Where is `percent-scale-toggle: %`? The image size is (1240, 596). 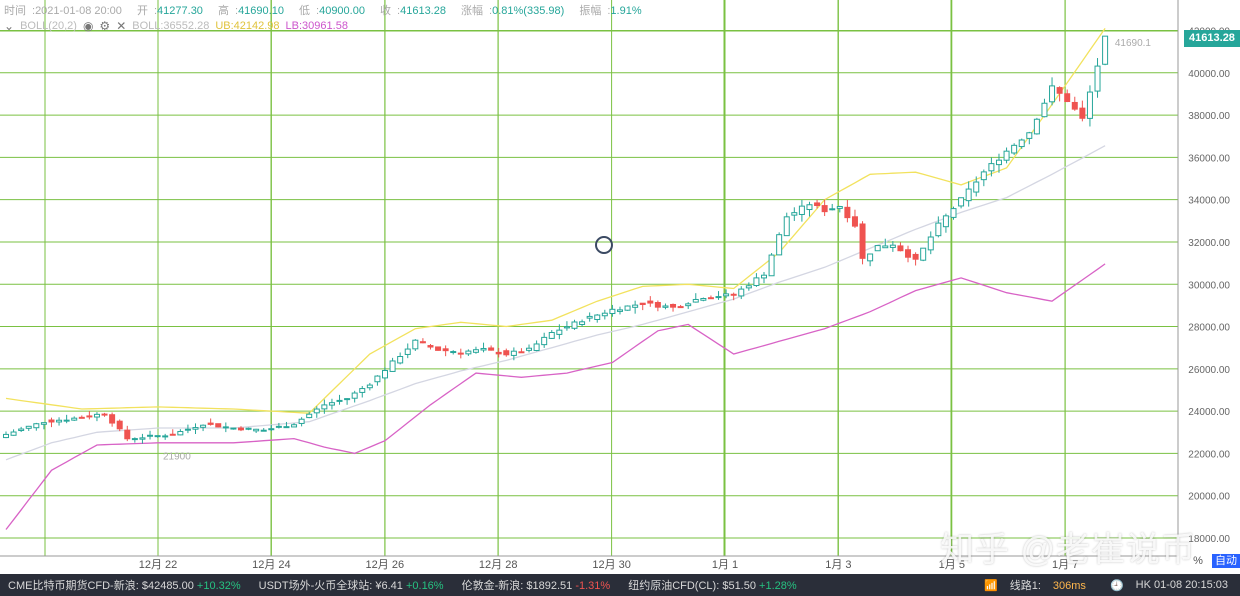
percent-scale-toggle: % is located at coordinates (1198, 561).